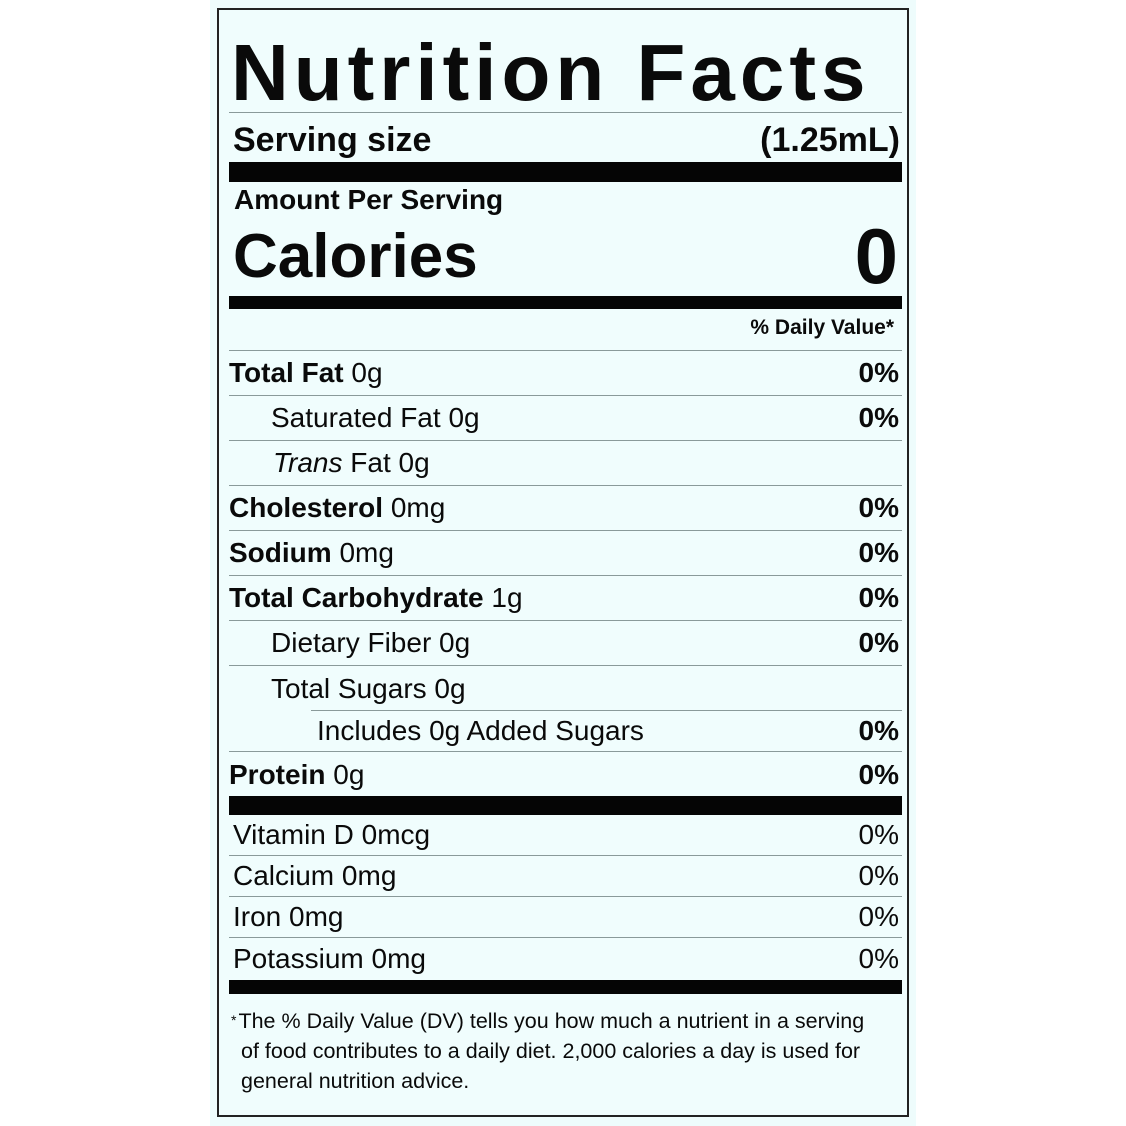 This screenshot has height=1126, width=1126. Describe the element at coordinates (565, 643) in the screenshot. I see `nutrient-row-dietary-fiber: Dietary Fiber 0g 0%` at that location.